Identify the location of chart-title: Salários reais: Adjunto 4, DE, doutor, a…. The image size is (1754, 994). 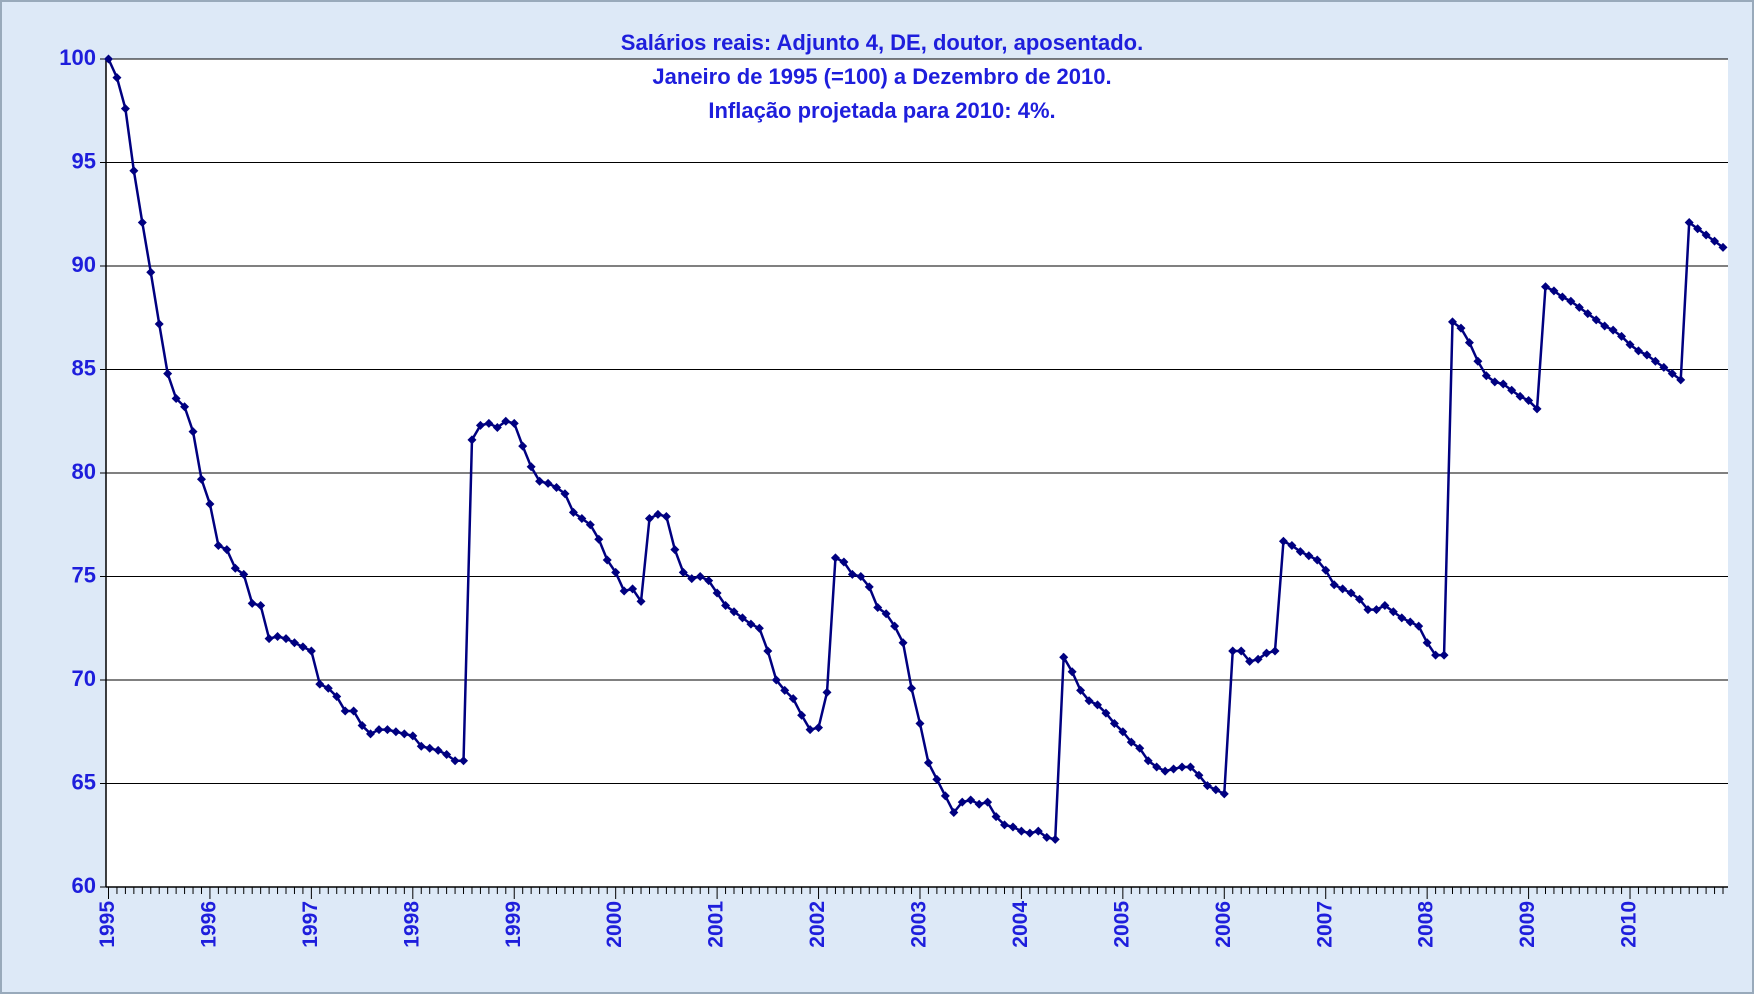
(882, 42).